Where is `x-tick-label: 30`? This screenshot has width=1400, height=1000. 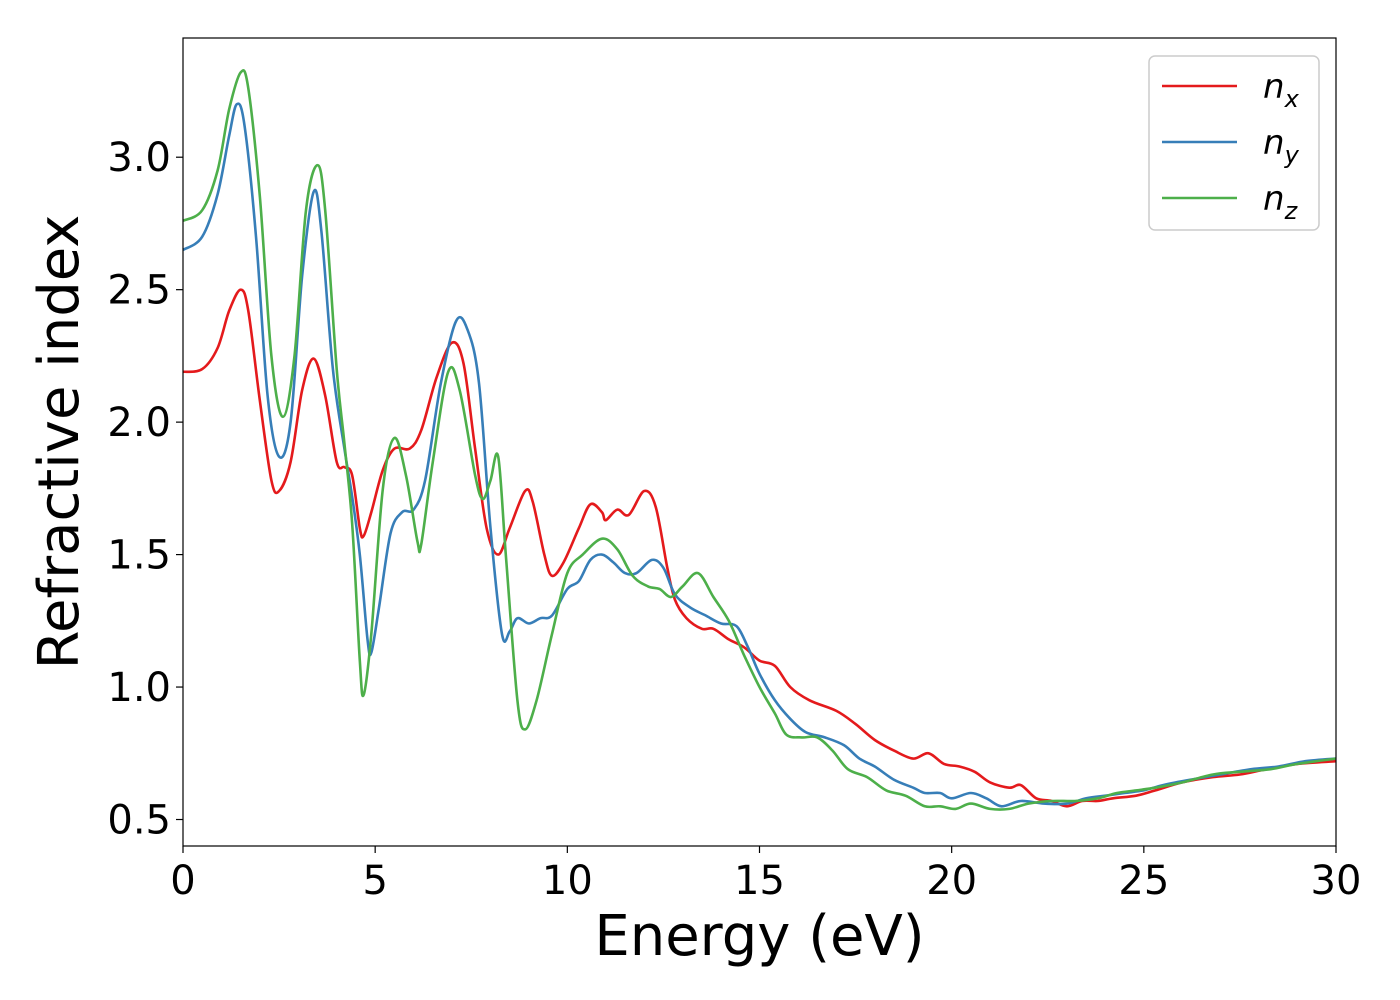
x-tick-label: 30 is located at coordinates (1336, 881).